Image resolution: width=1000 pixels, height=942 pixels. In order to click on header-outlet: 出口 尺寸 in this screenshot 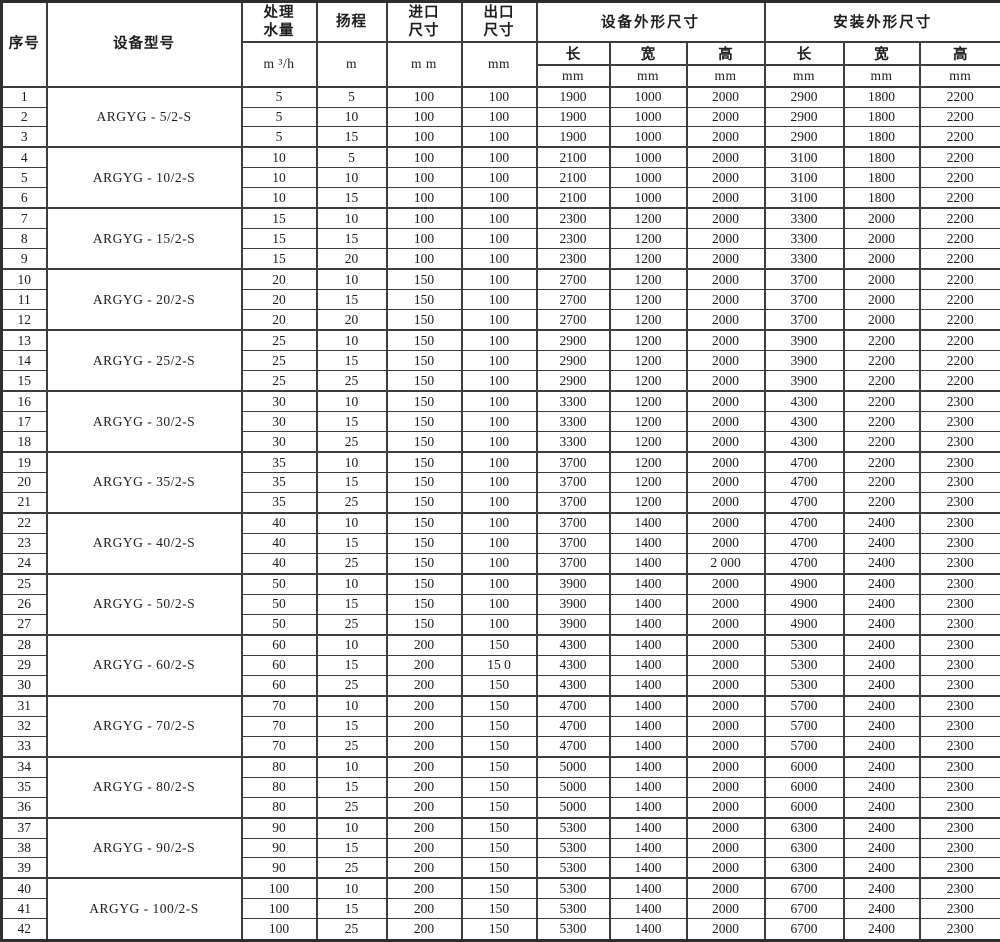, I will do `click(499, 21)`.